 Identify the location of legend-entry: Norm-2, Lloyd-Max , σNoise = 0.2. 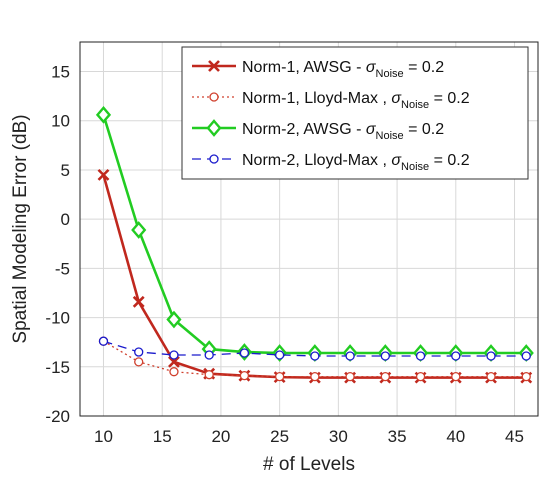
(356, 162).